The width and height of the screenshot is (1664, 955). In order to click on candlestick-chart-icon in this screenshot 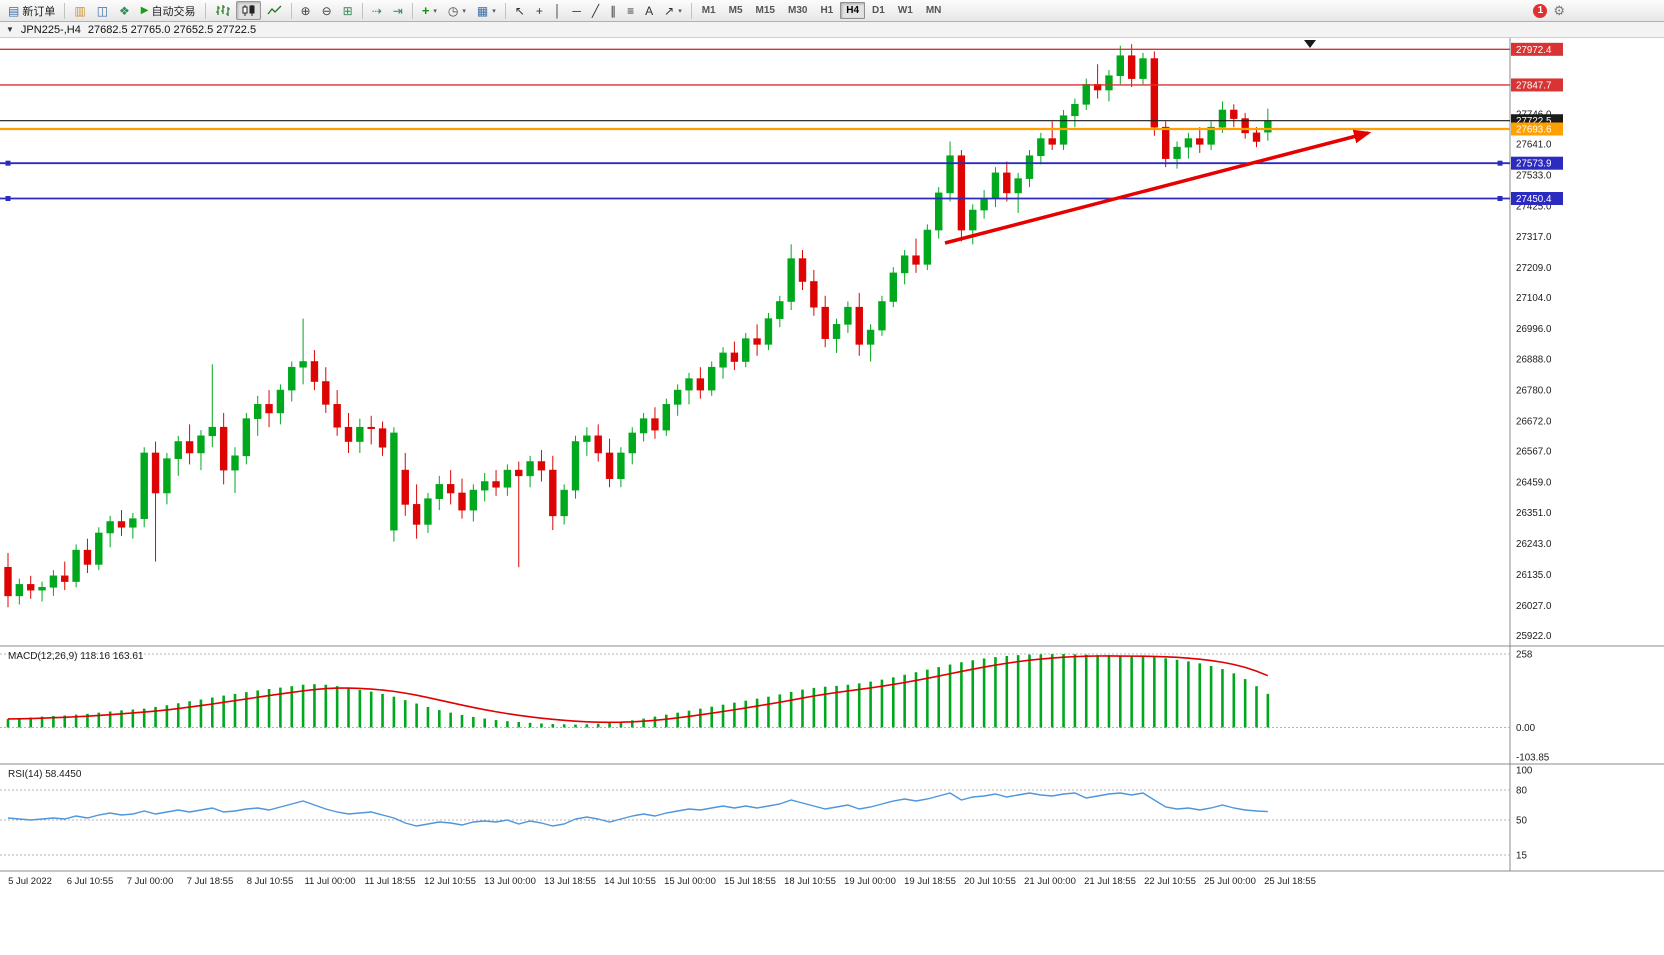, I will do `click(248, 10)`.